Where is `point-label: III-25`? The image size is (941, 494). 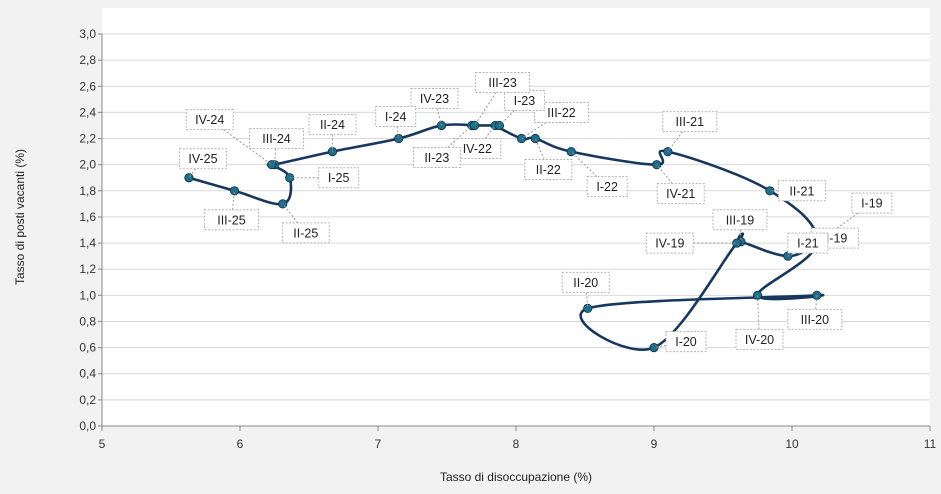
point-label: III-25 is located at coordinates (231, 220).